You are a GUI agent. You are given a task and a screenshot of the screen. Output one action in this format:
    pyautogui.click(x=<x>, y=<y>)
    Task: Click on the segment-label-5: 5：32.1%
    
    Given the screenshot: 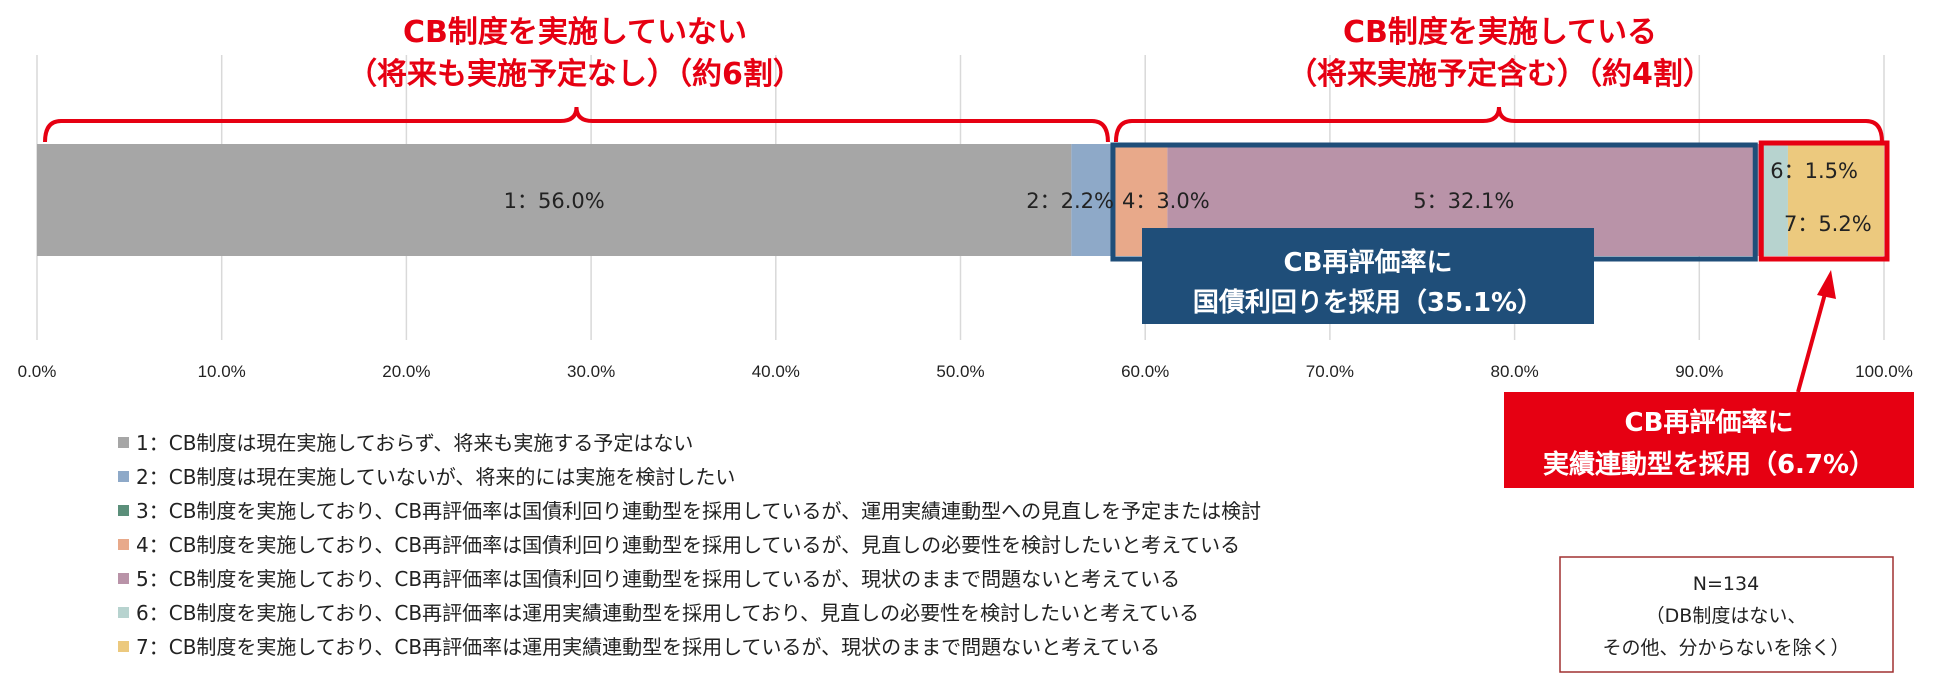 What is the action you would take?
    pyautogui.click(x=1463, y=201)
    